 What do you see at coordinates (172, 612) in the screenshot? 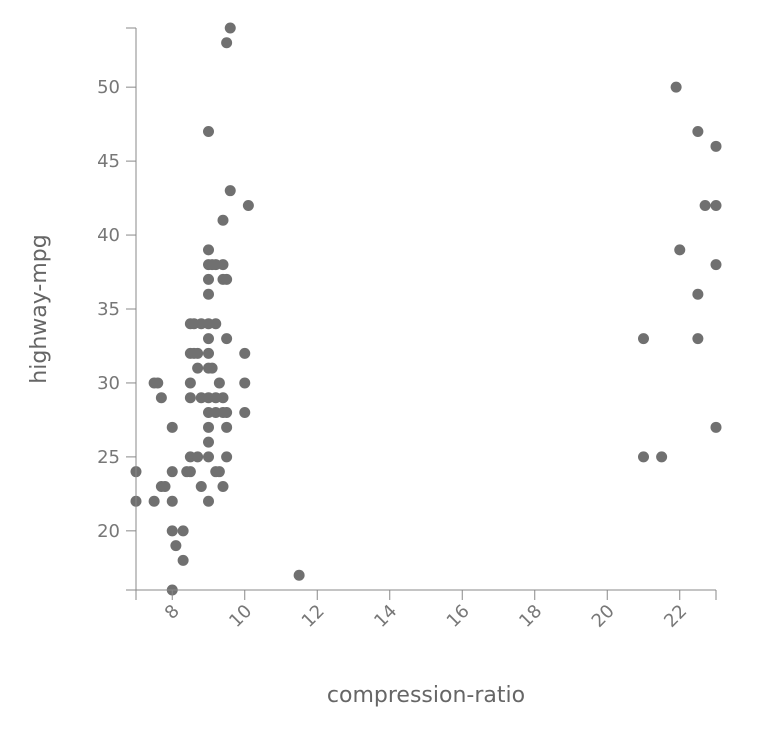
I see `x-tick-label: 8` at bounding box center [172, 612].